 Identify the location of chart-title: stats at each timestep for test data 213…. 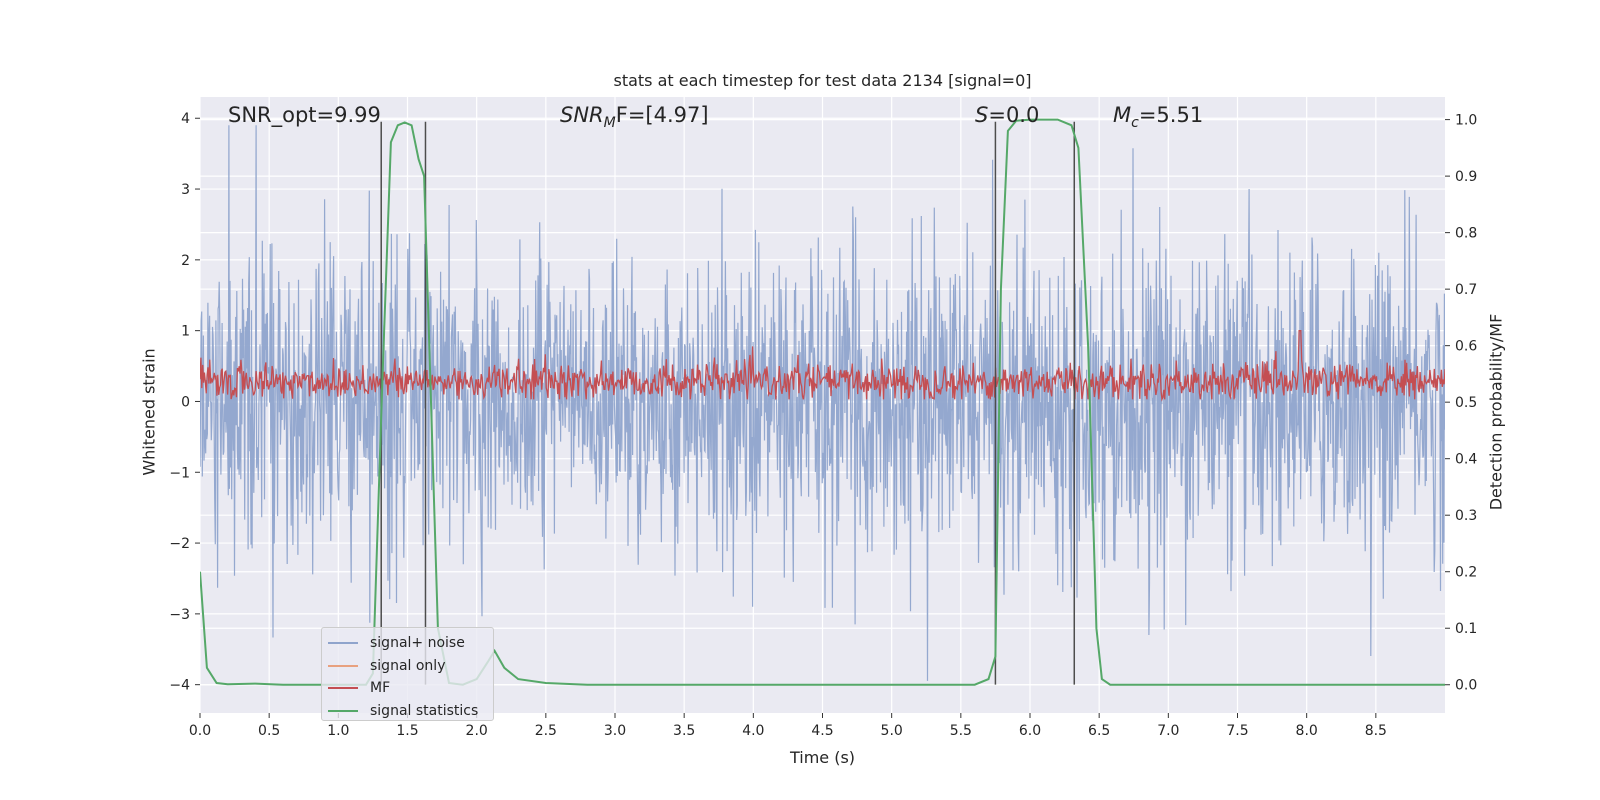
(822, 80).